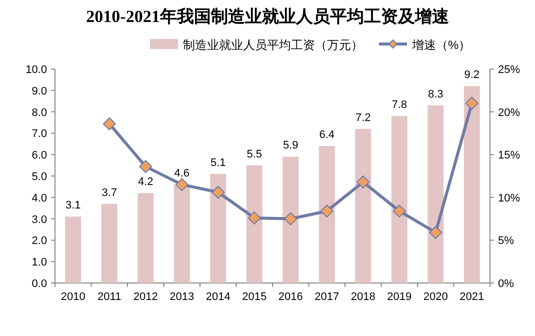  What do you see at coordinates (506, 241) in the screenshot?
I see `y2-tick-label: 5%` at bounding box center [506, 241].